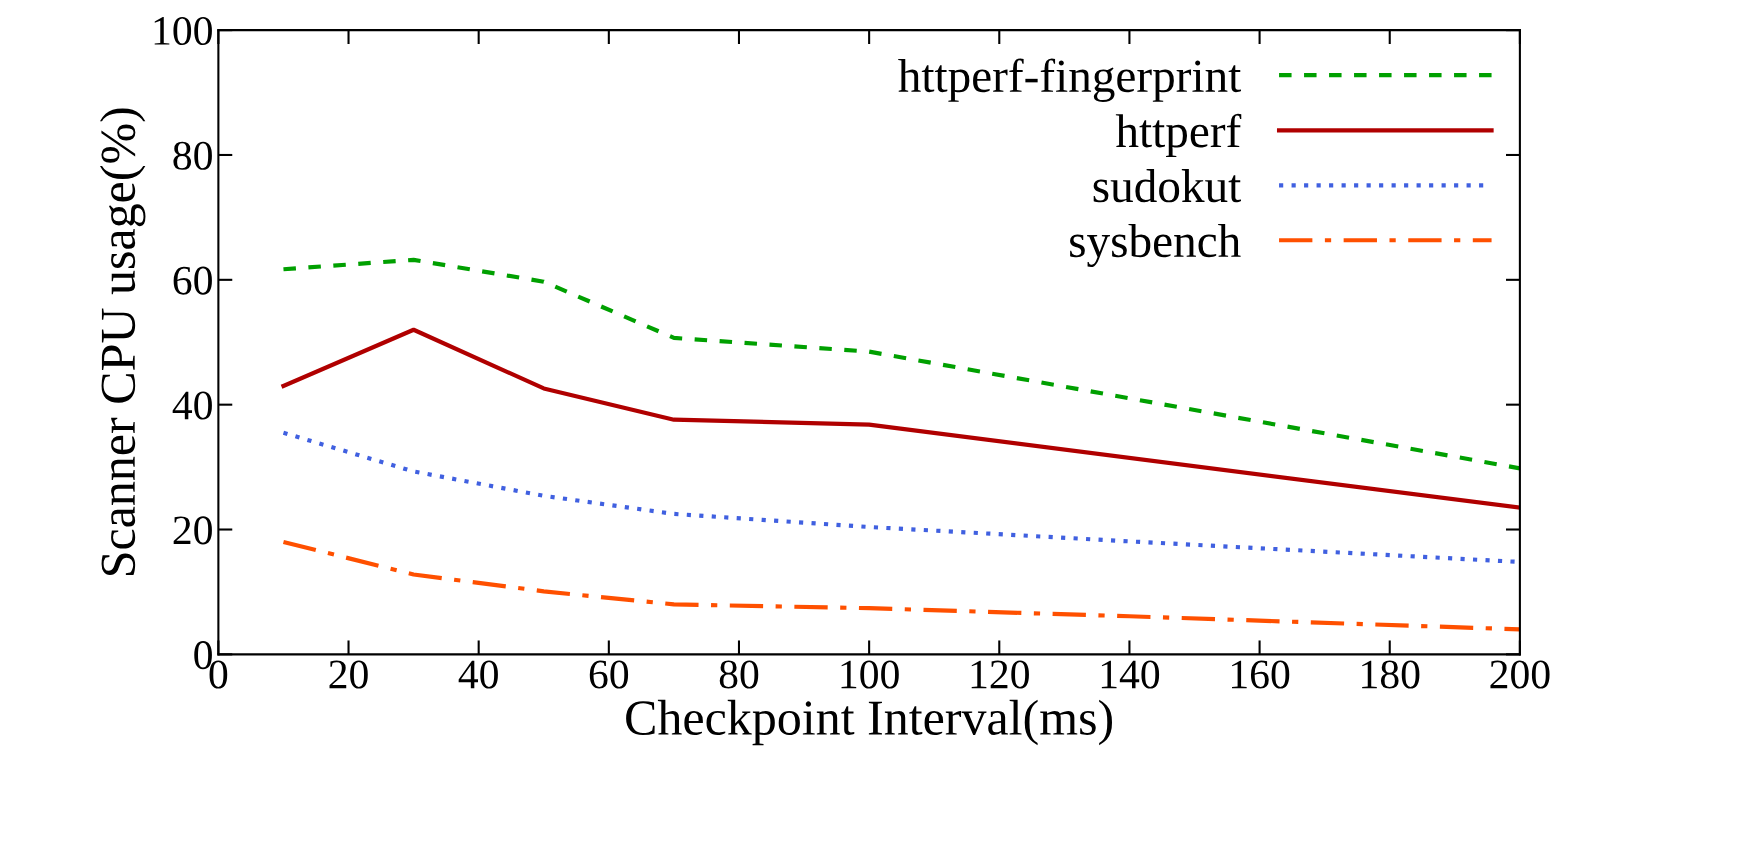  Describe the element at coordinates (869, 722) in the screenshot. I see `x-axis-title: Checkpoint Interval(ms)` at that location.